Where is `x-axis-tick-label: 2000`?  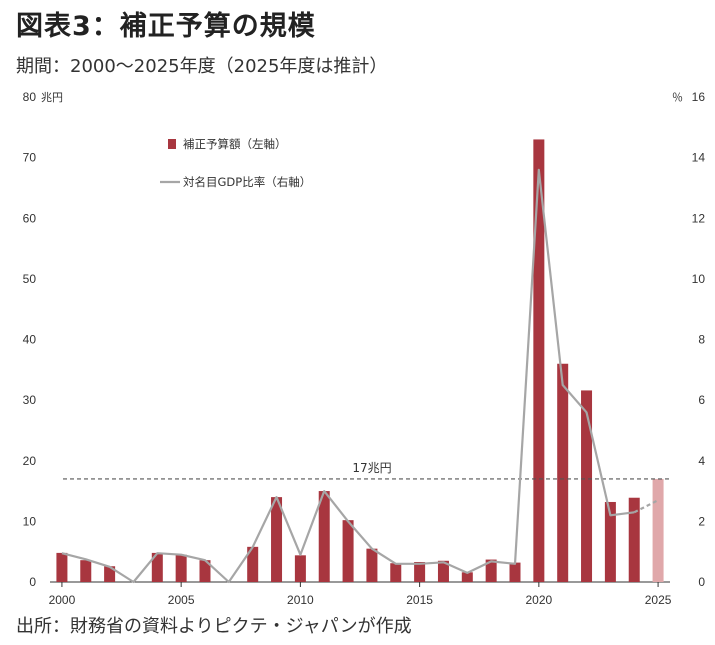
x-axis-tick-label: 2000 is located at coordinates (62, 600).